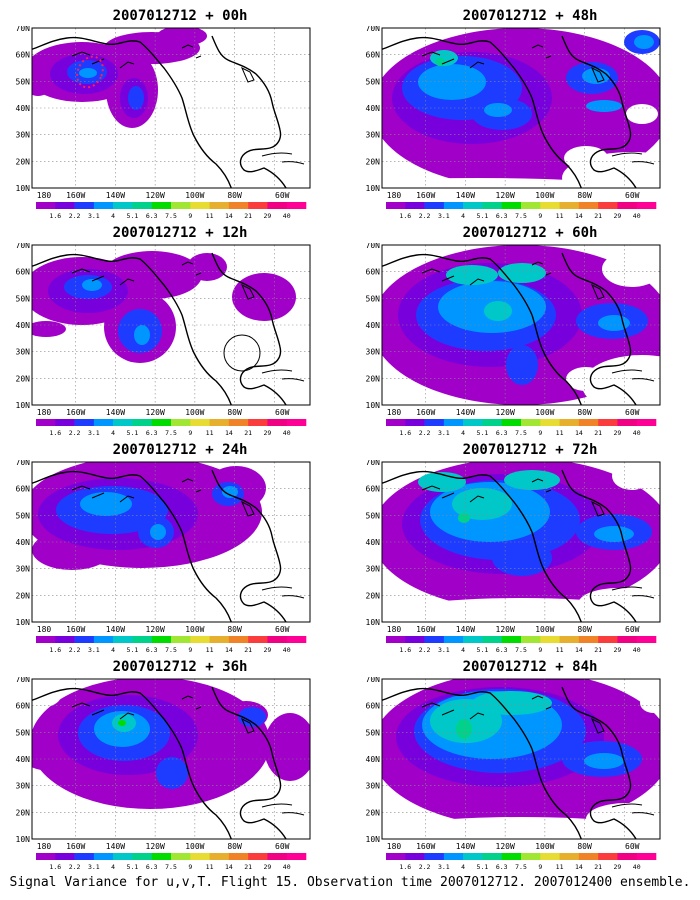 The height and width of the screenshot is (900, 700). Describe the element at coordinates (242, 353) in the screenshot. I see `observation-circle` at that location.